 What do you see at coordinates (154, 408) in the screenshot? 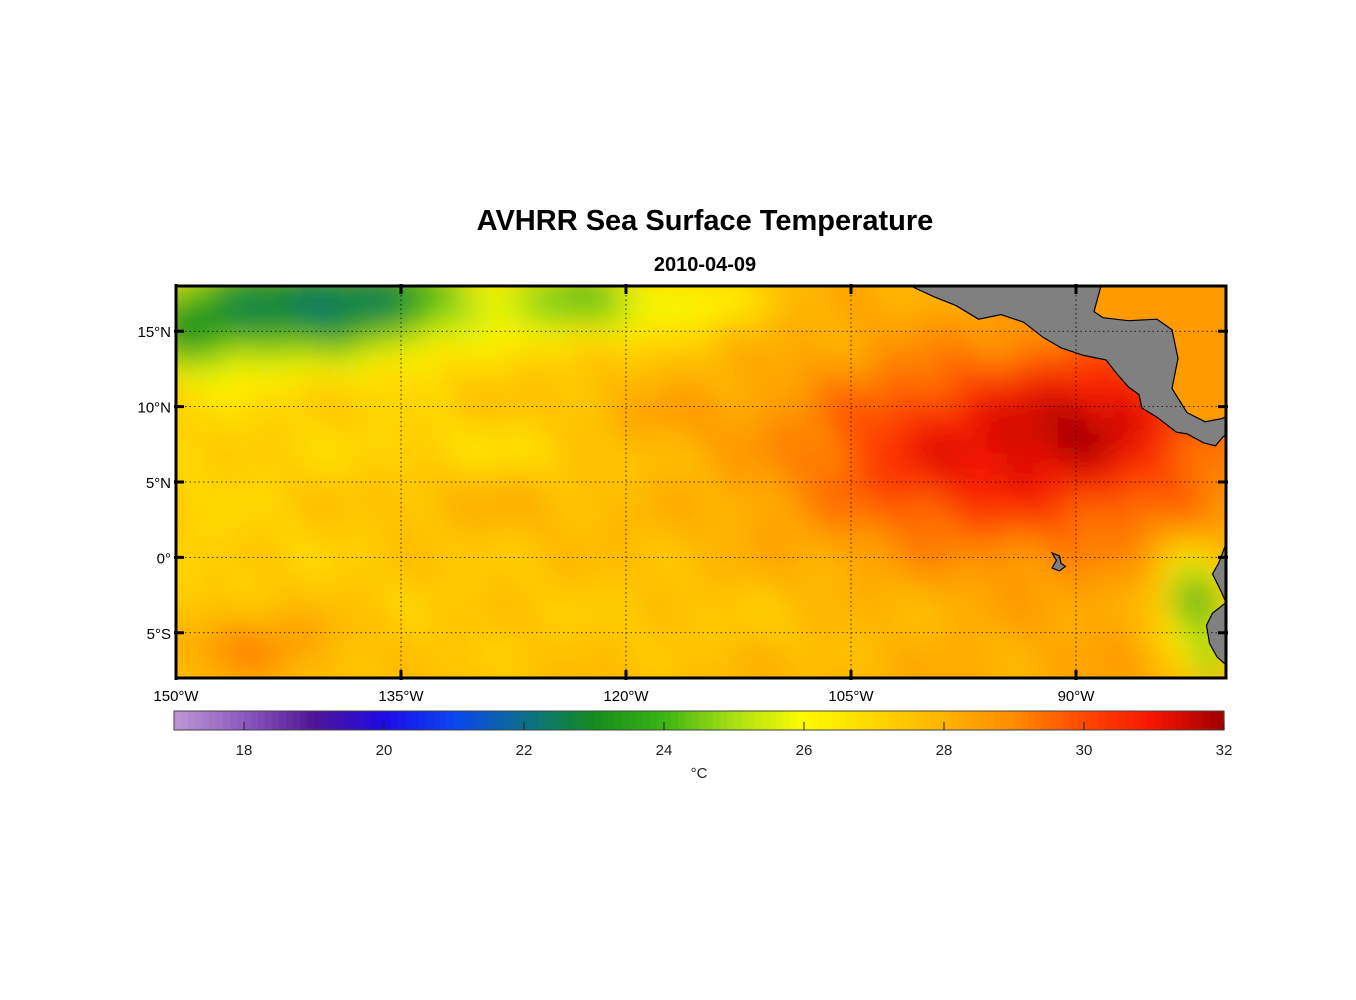
I see `lat-tick-label: 10°N` at bounding box center [154, 408].